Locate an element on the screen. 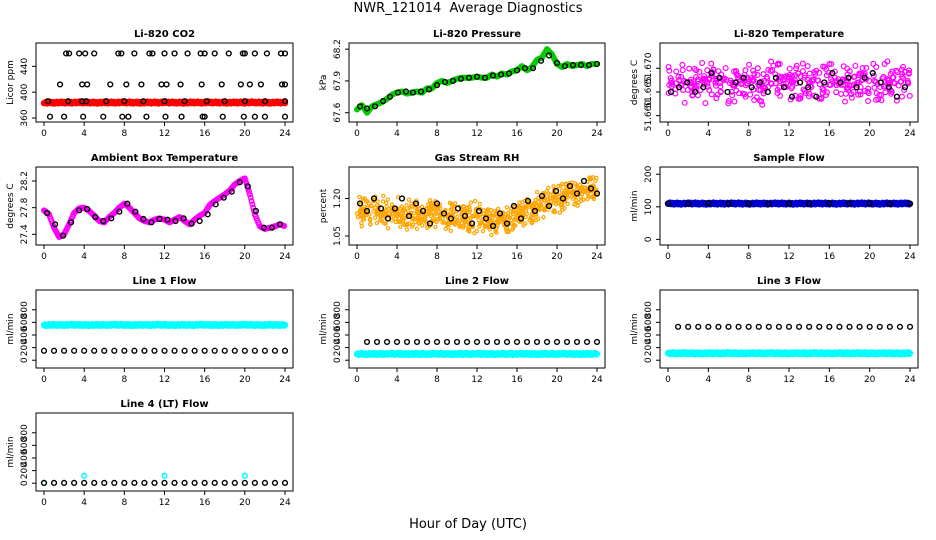 The width and height of the screenshot is (936, 540). x-tick-label: 4 is located at coordinates (708, 380).